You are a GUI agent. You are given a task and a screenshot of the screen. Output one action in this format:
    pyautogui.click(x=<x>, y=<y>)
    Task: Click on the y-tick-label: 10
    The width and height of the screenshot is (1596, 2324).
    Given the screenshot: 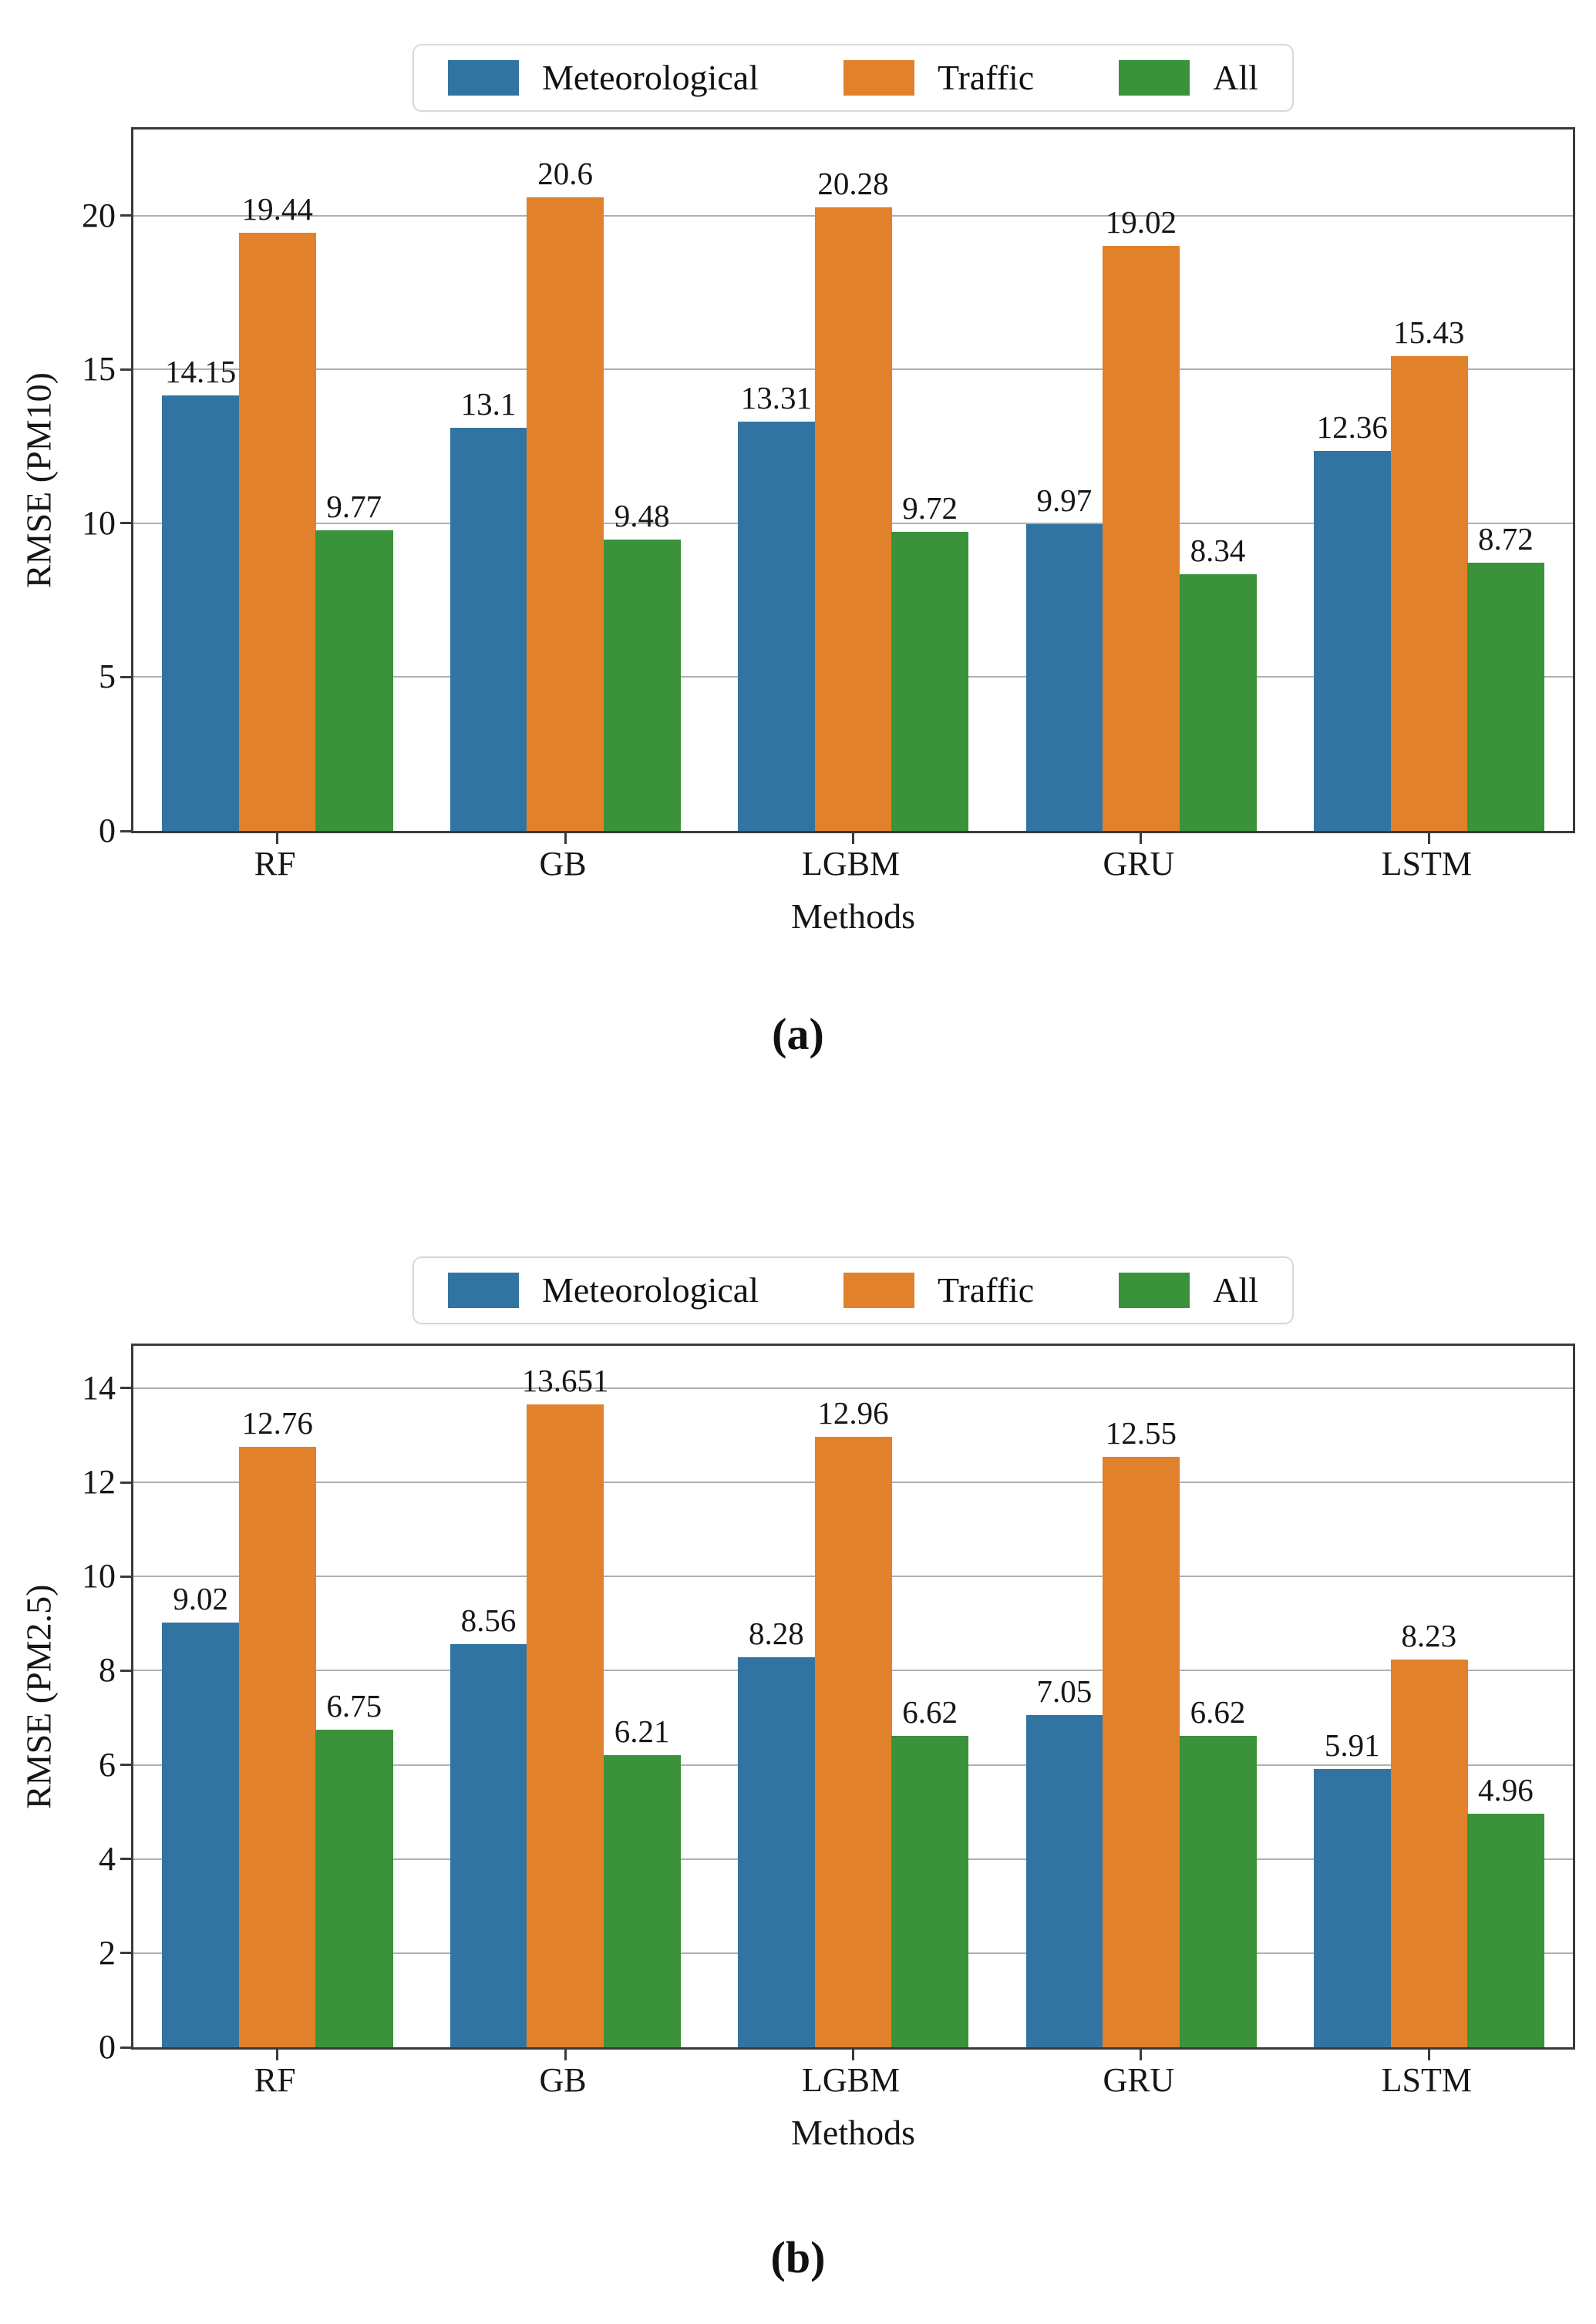 What is the action you would take?
    pyautogui.click(x=99, y=522)
    